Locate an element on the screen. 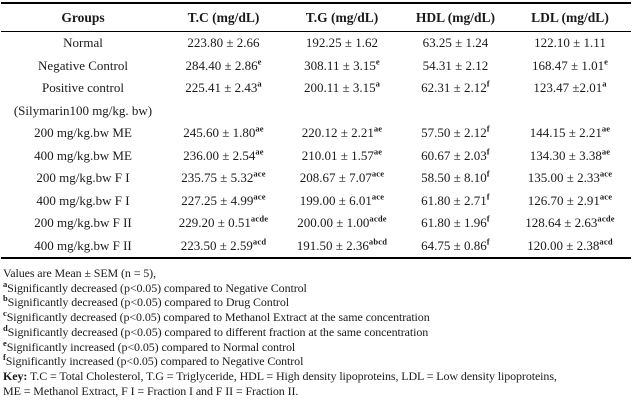 This screenshot has width=632, height=406. column-header: Groups is located at coordinates (83, 17).